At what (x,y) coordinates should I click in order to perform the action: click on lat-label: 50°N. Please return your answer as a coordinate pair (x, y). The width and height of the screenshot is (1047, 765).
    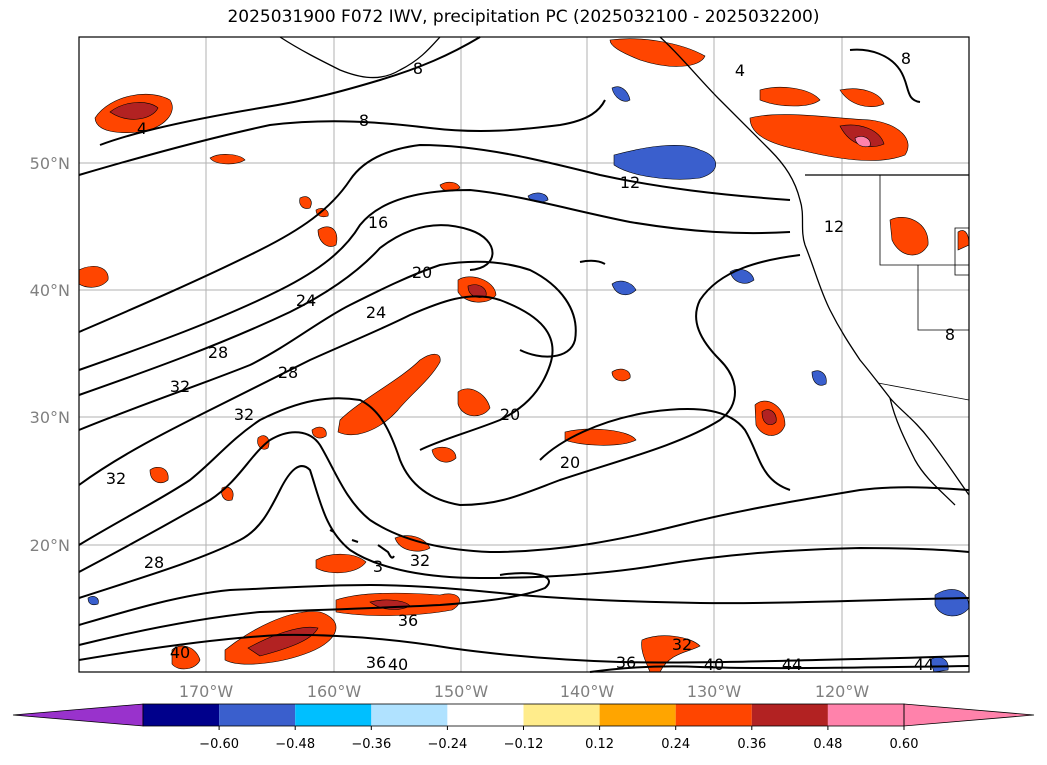
    Looking at the image, I should click on (50, 163).